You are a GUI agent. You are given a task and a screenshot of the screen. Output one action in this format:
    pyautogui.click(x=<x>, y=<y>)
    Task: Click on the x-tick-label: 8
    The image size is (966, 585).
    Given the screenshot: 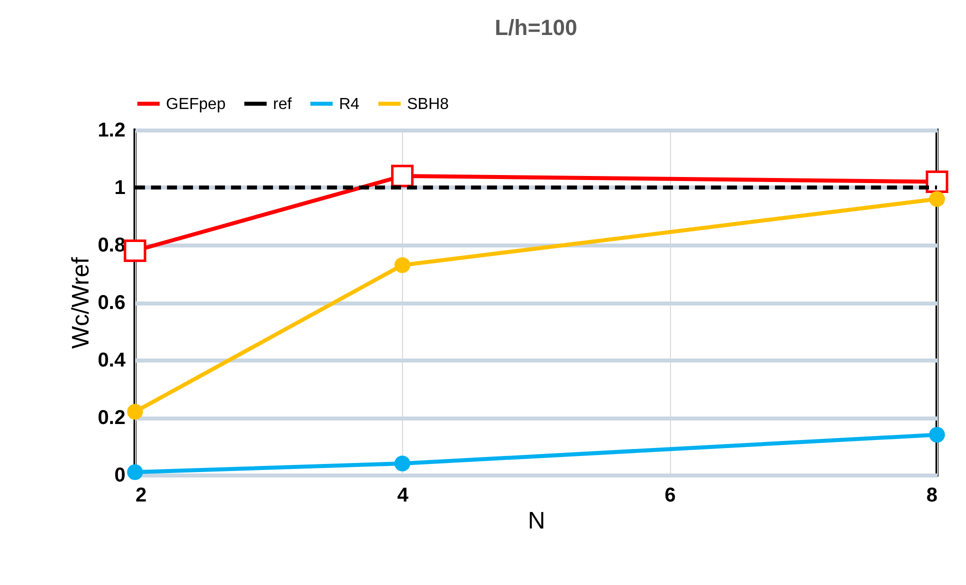 What is the action you would take?
    pyautogui.click(x=932, y=495)
    